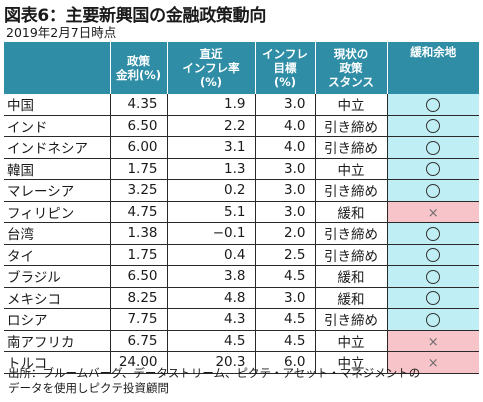  Describe the element at coordinates (139, 105) in the screenshot. I see `rate-cell: 4.35` at that location.